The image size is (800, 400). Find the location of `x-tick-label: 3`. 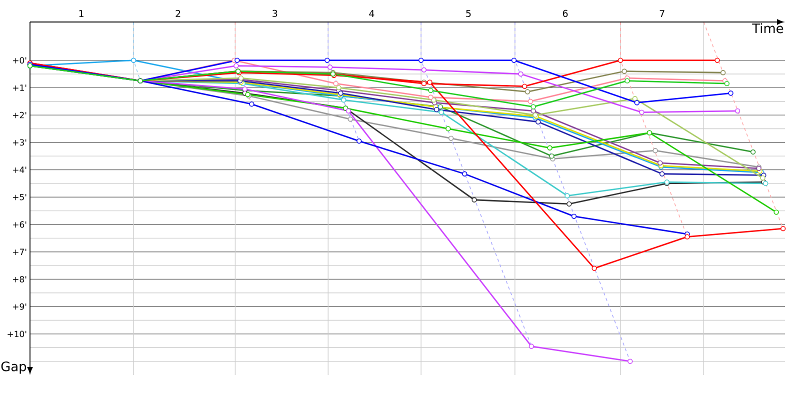

x-tick-label: 3 is located at coordinates (275, 13).